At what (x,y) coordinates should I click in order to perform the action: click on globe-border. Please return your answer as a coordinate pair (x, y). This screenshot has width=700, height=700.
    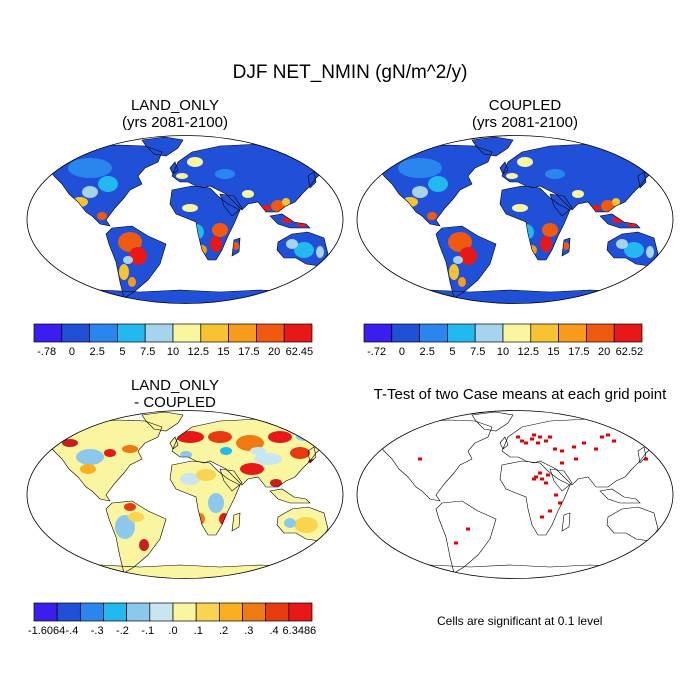
    Looking at the image, I should click on (515, 494).